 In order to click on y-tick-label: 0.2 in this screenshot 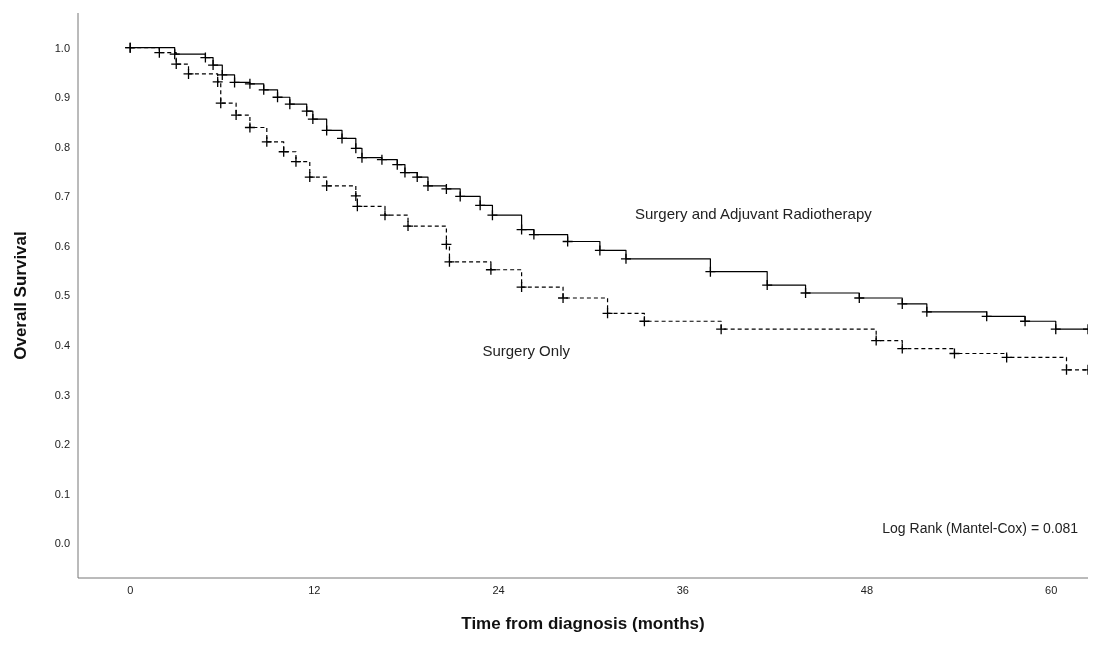, I will do `click(62, 444)`.